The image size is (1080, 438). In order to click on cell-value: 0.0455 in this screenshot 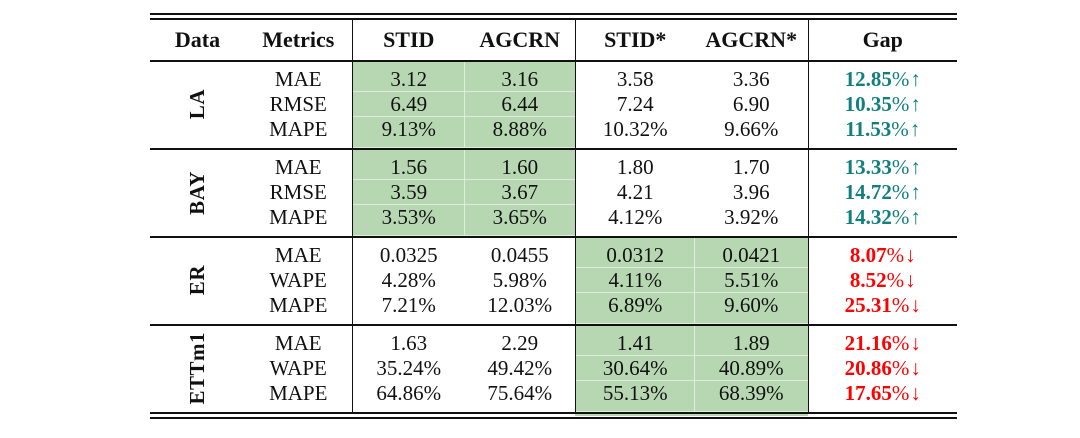, I will do `click(519, 255)`.